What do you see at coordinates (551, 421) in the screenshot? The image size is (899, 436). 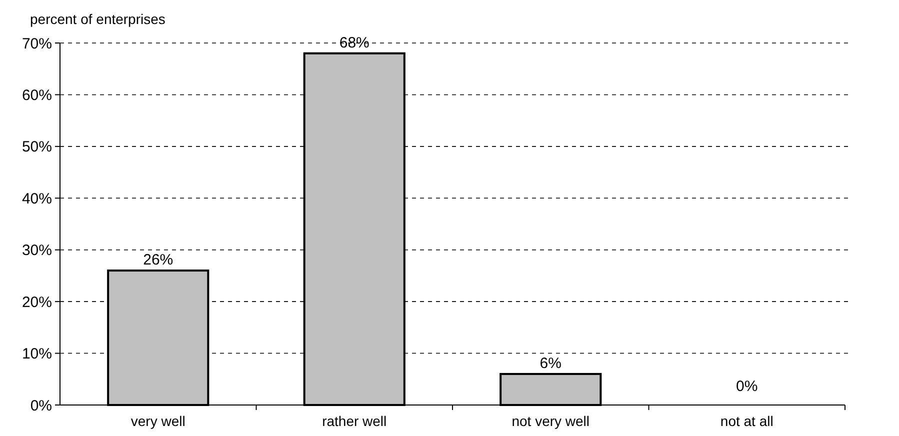 I see `x-tick-label: not very well` at bounding box center [551, 421].